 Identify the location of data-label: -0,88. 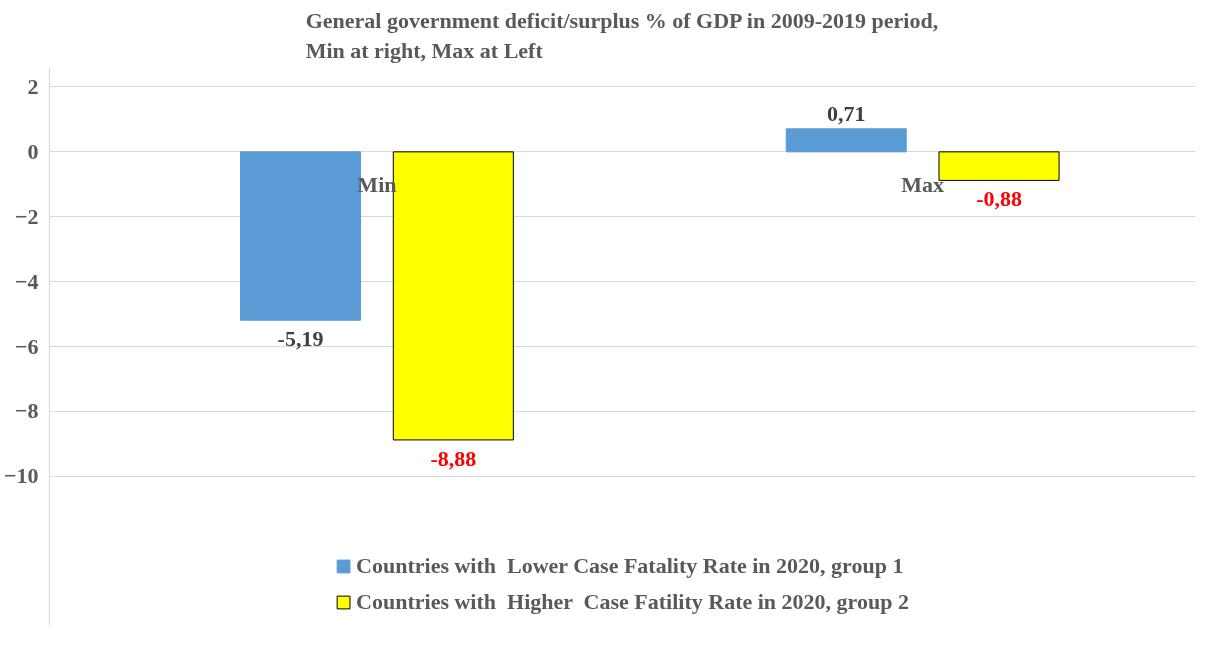
(999, 199).